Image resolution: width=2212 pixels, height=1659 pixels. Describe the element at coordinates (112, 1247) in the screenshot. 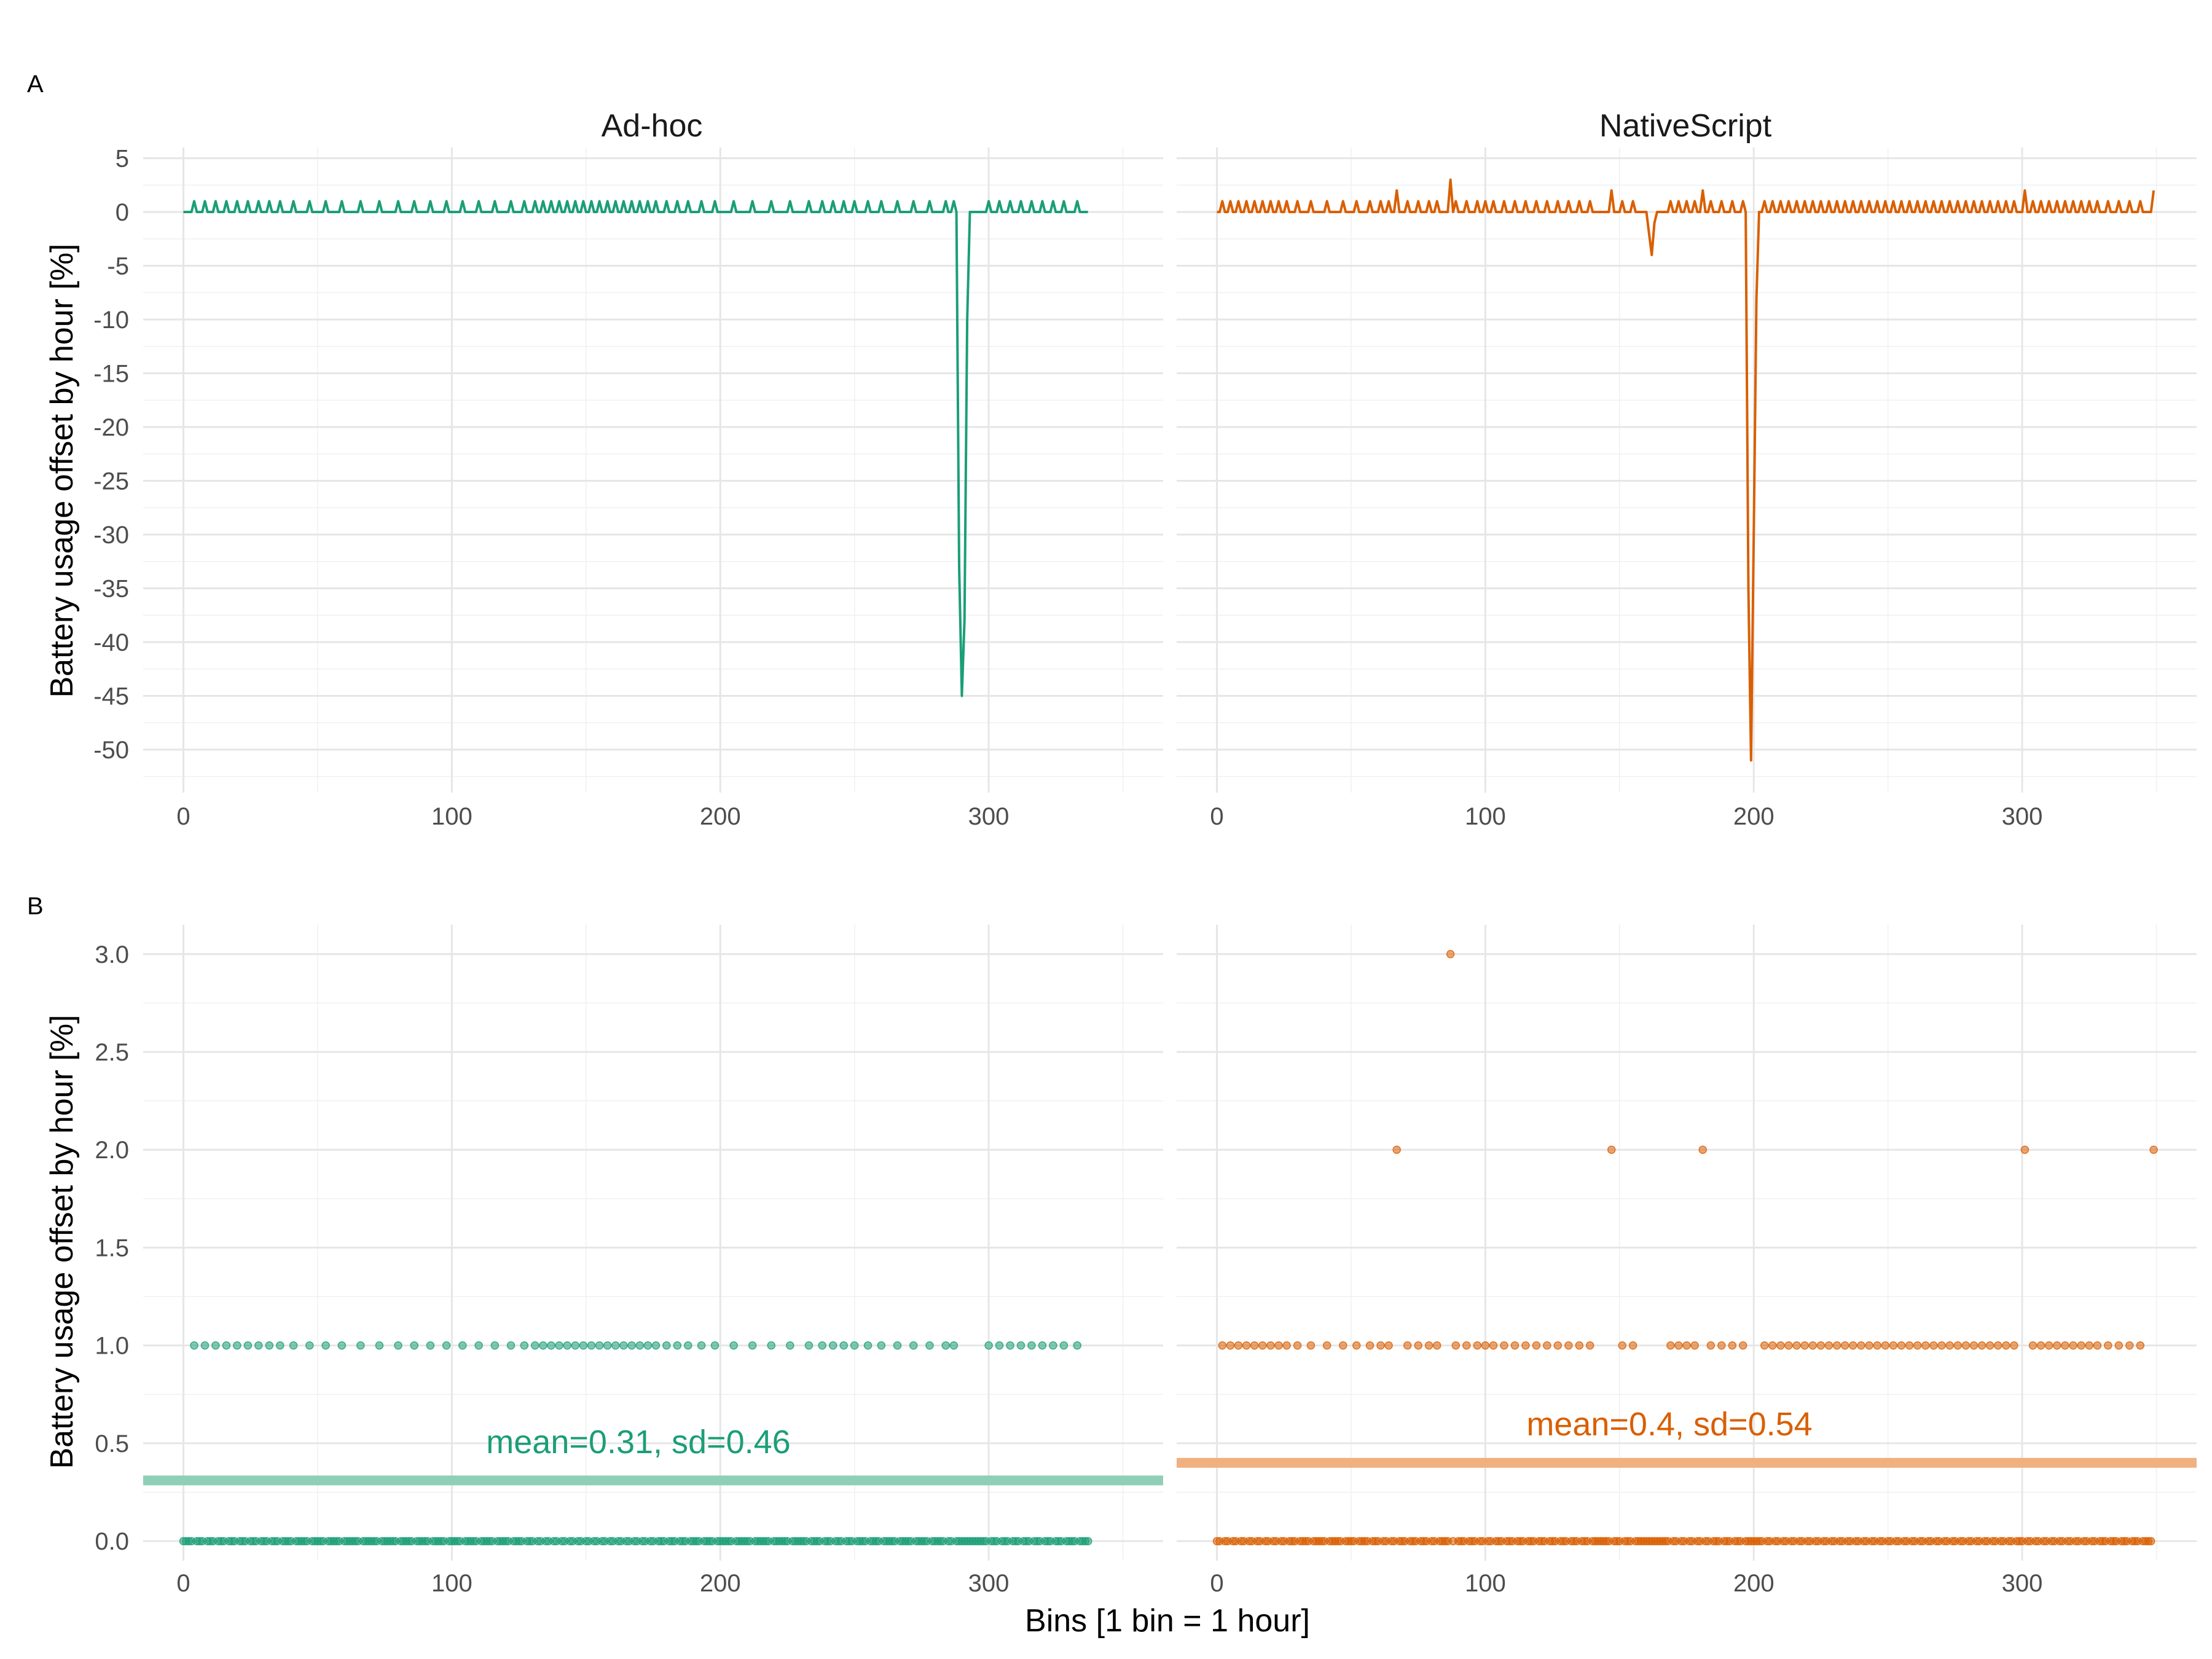

I see `y-tick-label: 1.5` at that location.